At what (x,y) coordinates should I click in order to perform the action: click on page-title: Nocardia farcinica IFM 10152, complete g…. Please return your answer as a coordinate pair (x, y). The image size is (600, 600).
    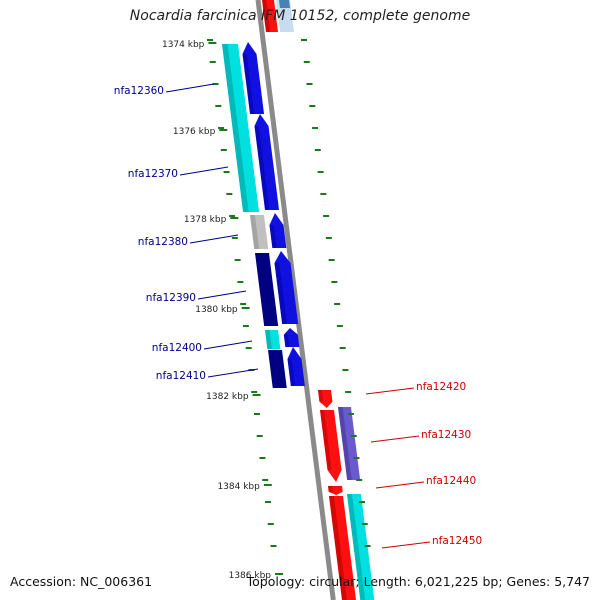
    Looking at the image, I should click on (300, 16).